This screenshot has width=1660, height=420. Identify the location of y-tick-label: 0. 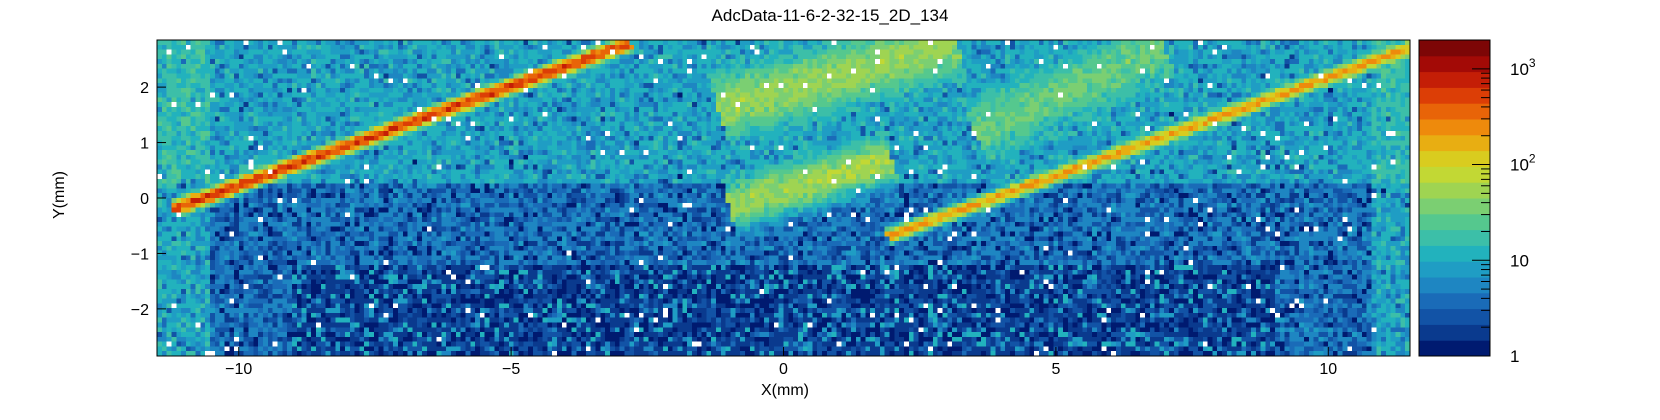
(144, 199).